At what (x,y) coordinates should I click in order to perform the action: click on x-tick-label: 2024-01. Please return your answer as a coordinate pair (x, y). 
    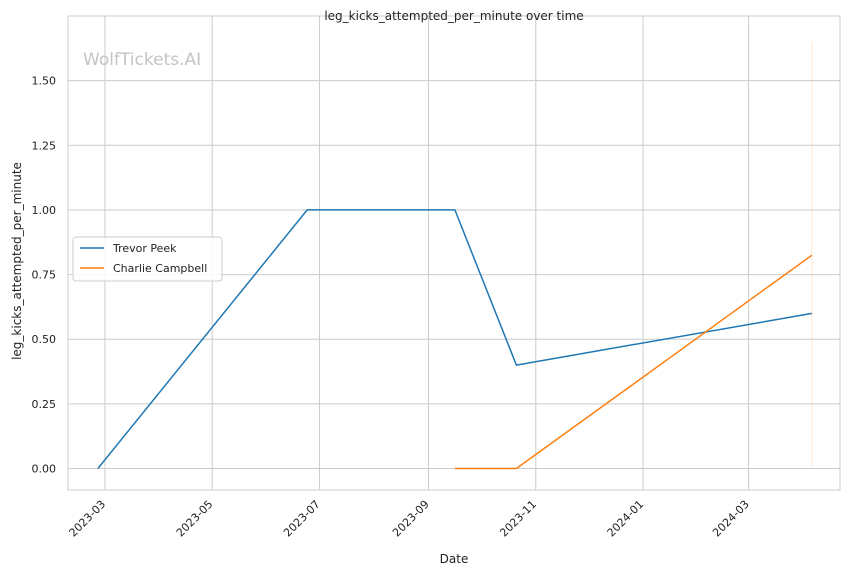
    Looking at the image, I should click on (626, 519).